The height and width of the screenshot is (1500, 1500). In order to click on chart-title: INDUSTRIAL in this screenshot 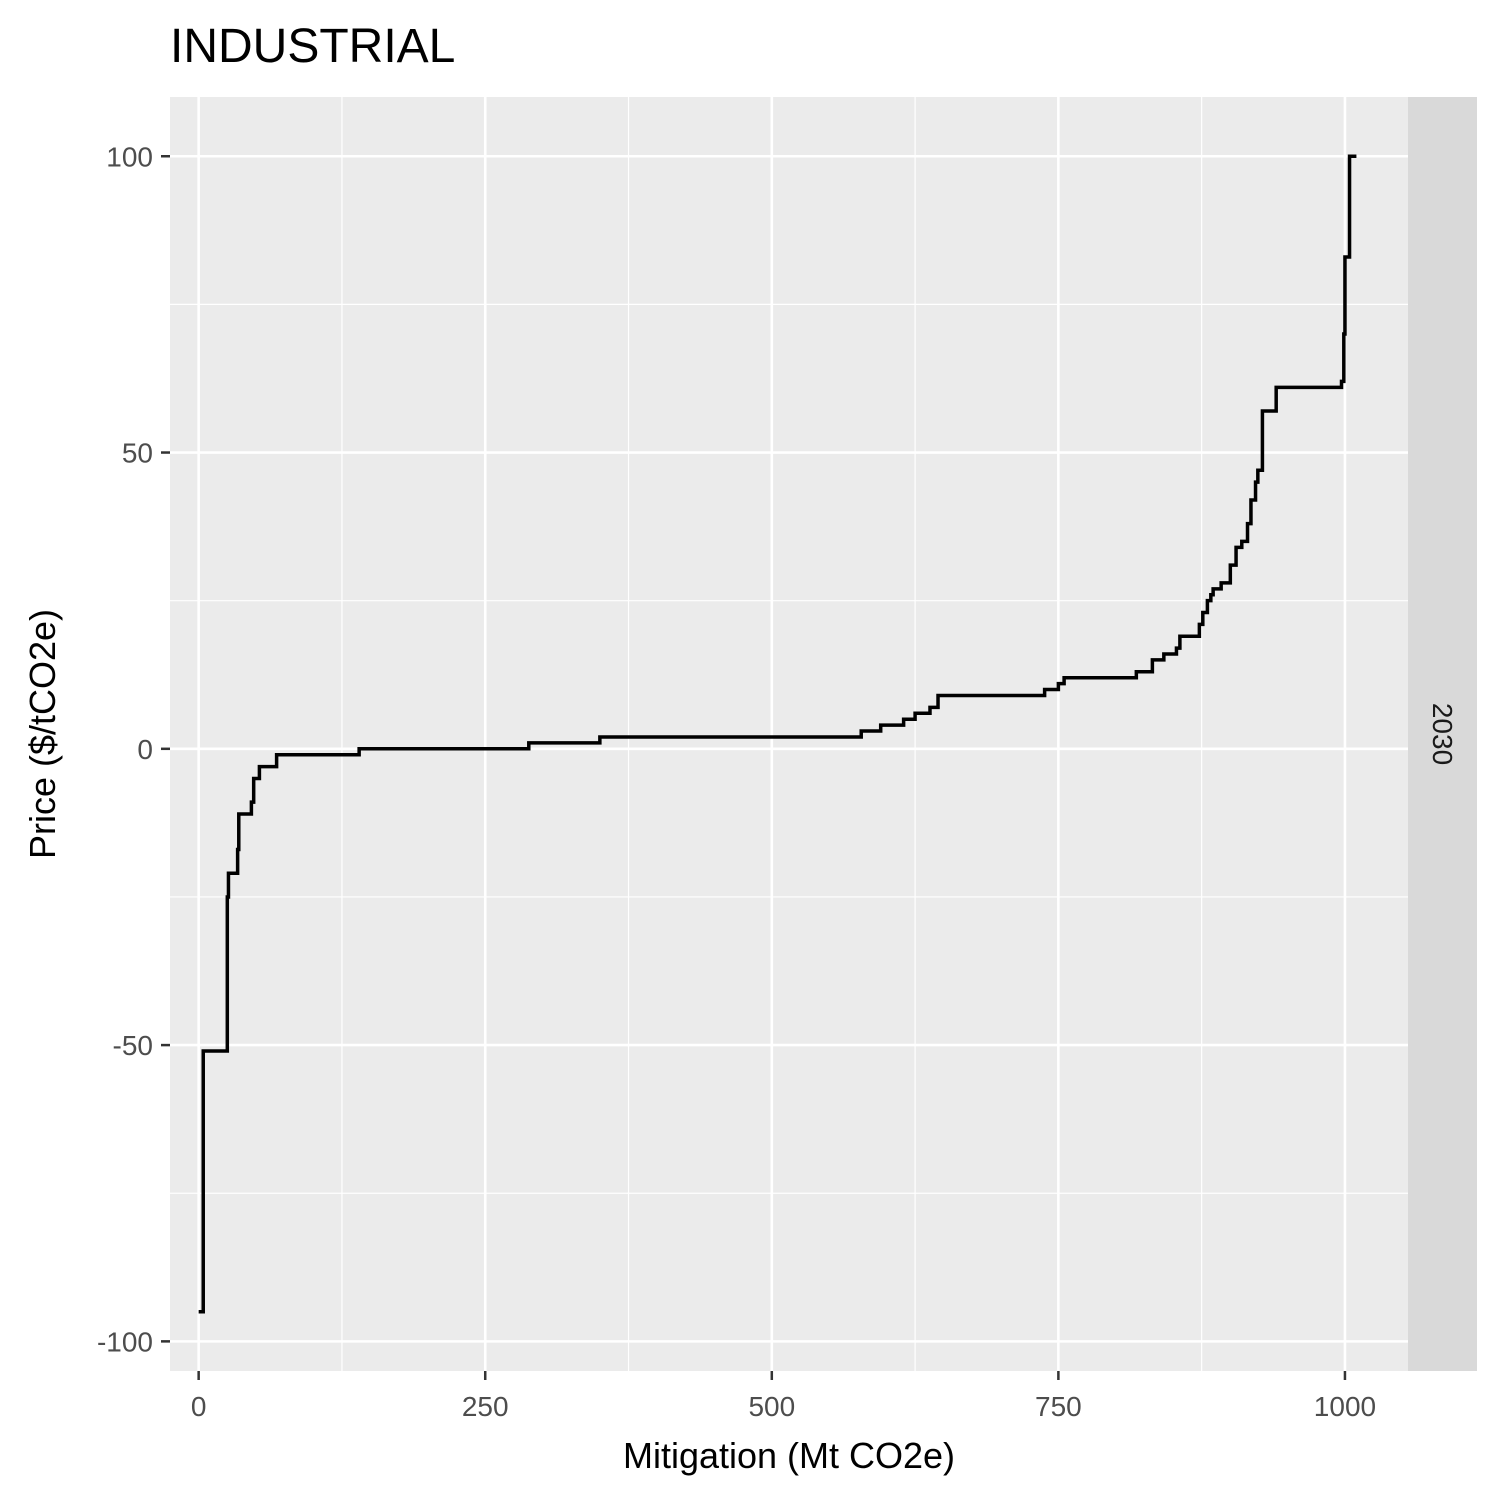, I will do `click(312, 46)`.